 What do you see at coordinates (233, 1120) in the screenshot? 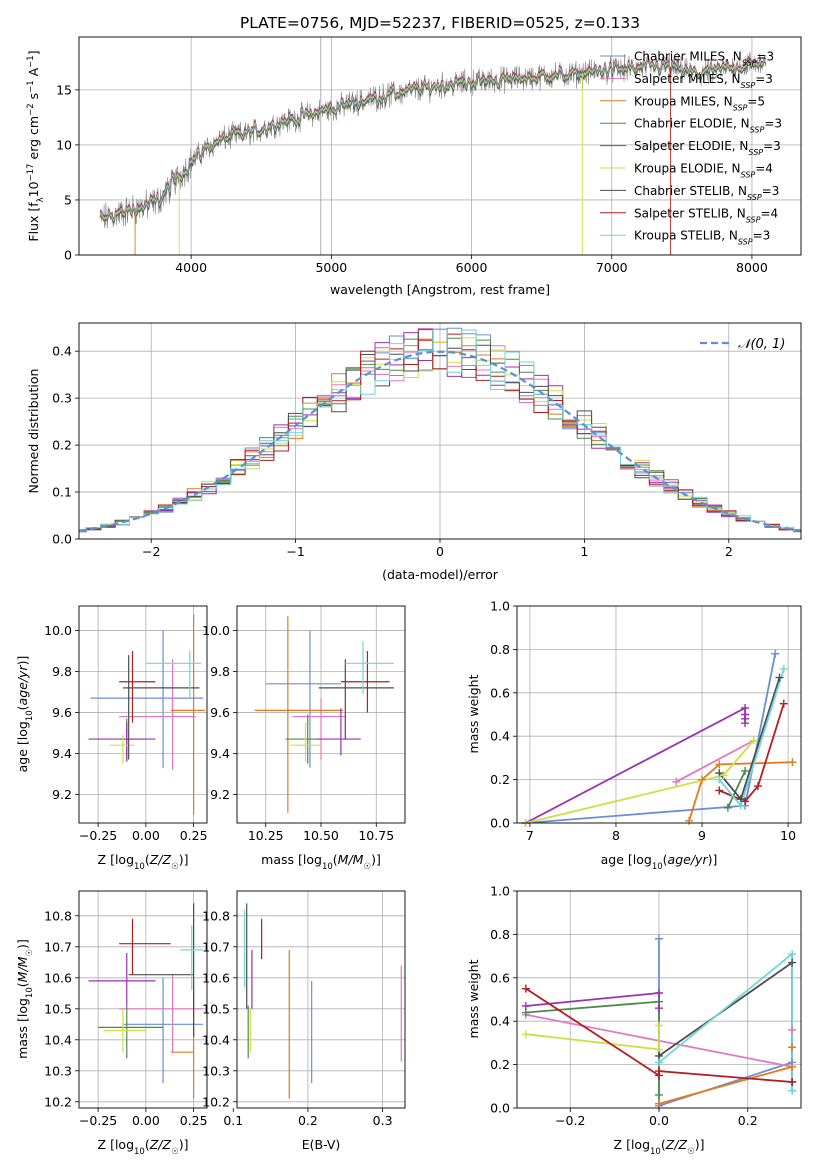
I see `tick-label-x: 0.1` at bounding box center [233, 1120].